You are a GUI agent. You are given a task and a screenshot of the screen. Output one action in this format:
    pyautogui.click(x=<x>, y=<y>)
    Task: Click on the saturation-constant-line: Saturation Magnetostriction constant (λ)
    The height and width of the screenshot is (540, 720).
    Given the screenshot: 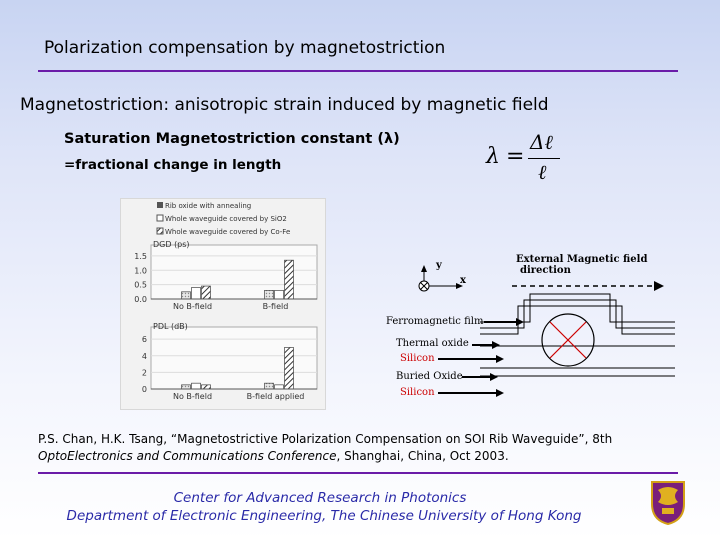 What is the action you would take?
    pyautogui.click(x=232, y=139)
    